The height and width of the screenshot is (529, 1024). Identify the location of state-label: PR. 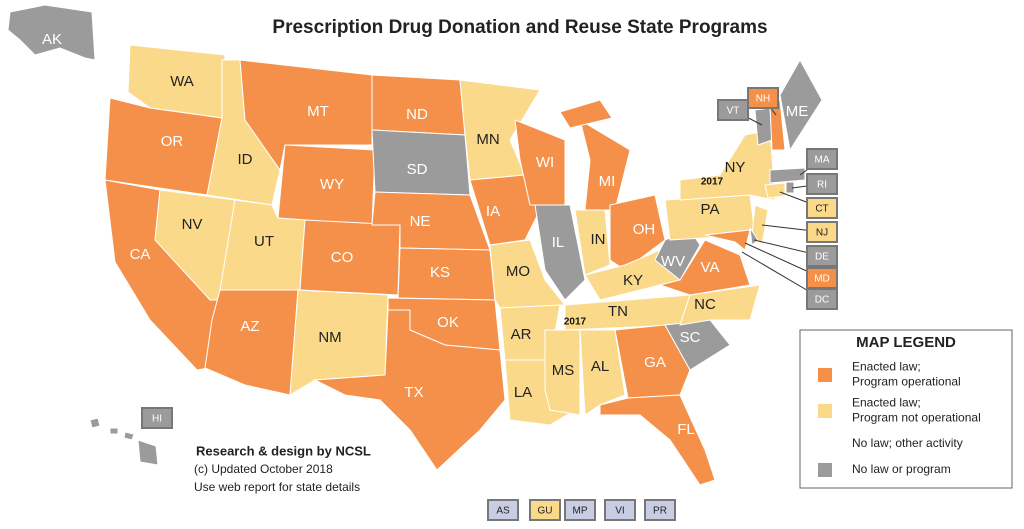
(660, 511).